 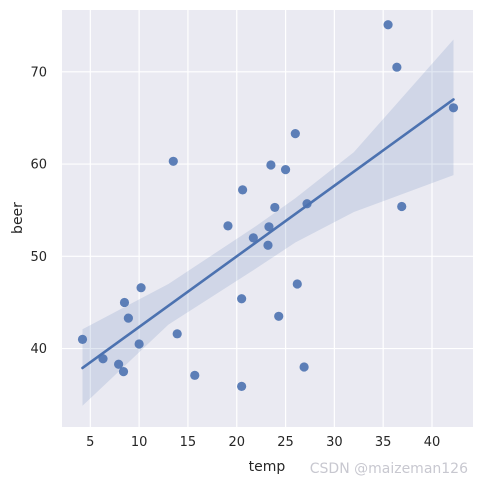 I want to click on y-tick-label: 60, so click(x=38, y=165).